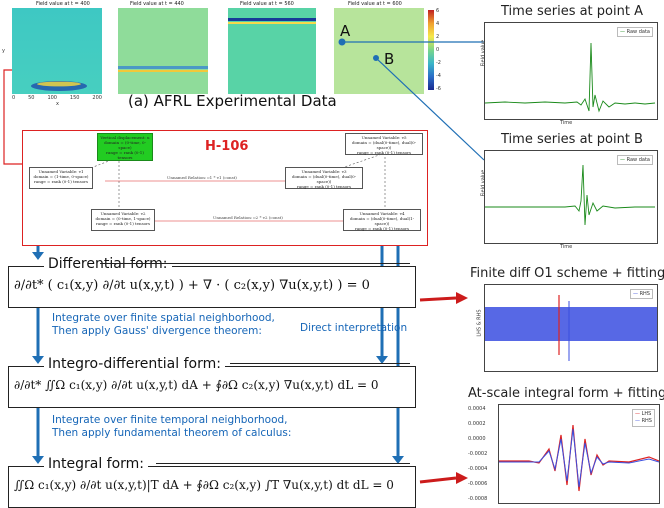 The image size is (664, 508). I want to click on is-rhs-series, so click(579, 458).